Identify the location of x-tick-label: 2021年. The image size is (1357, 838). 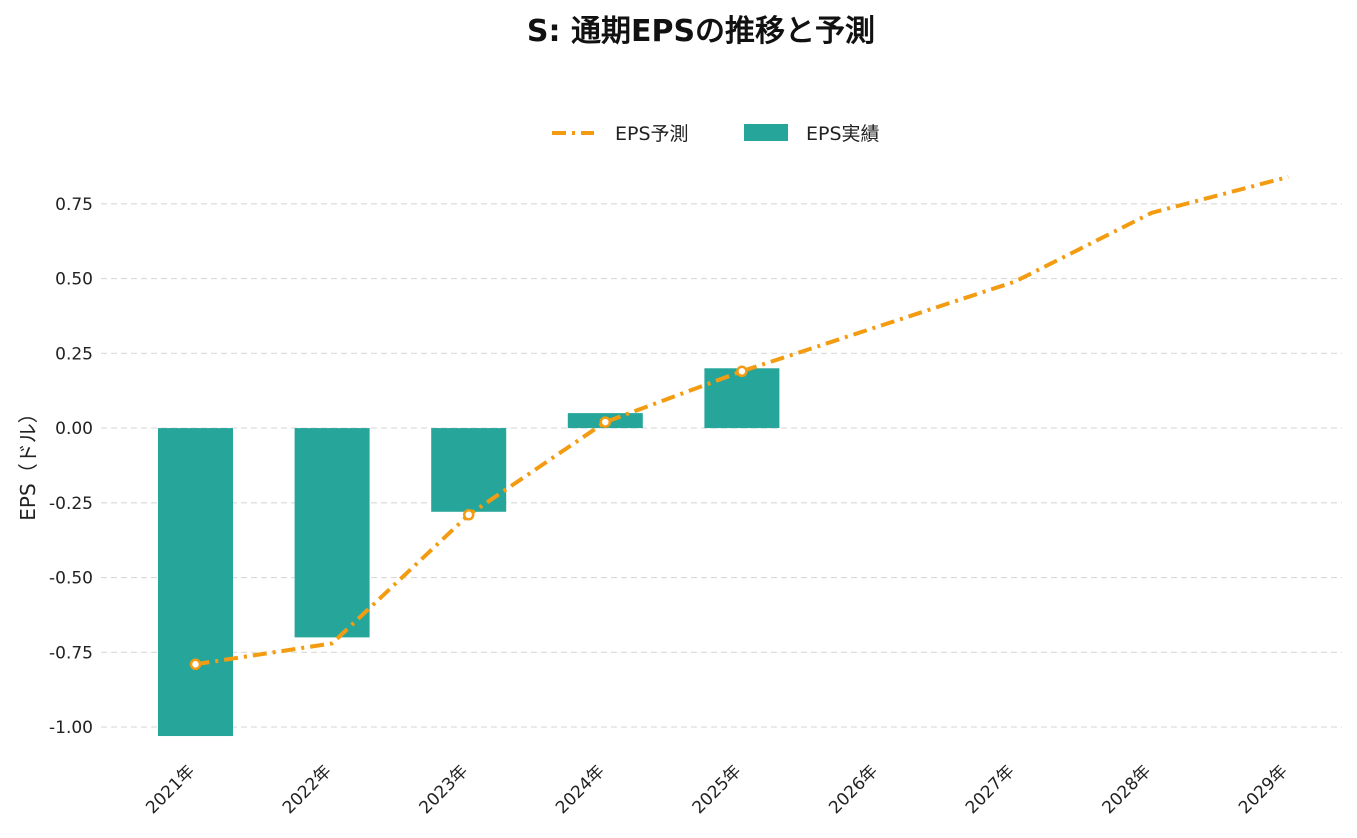
(170, 789).